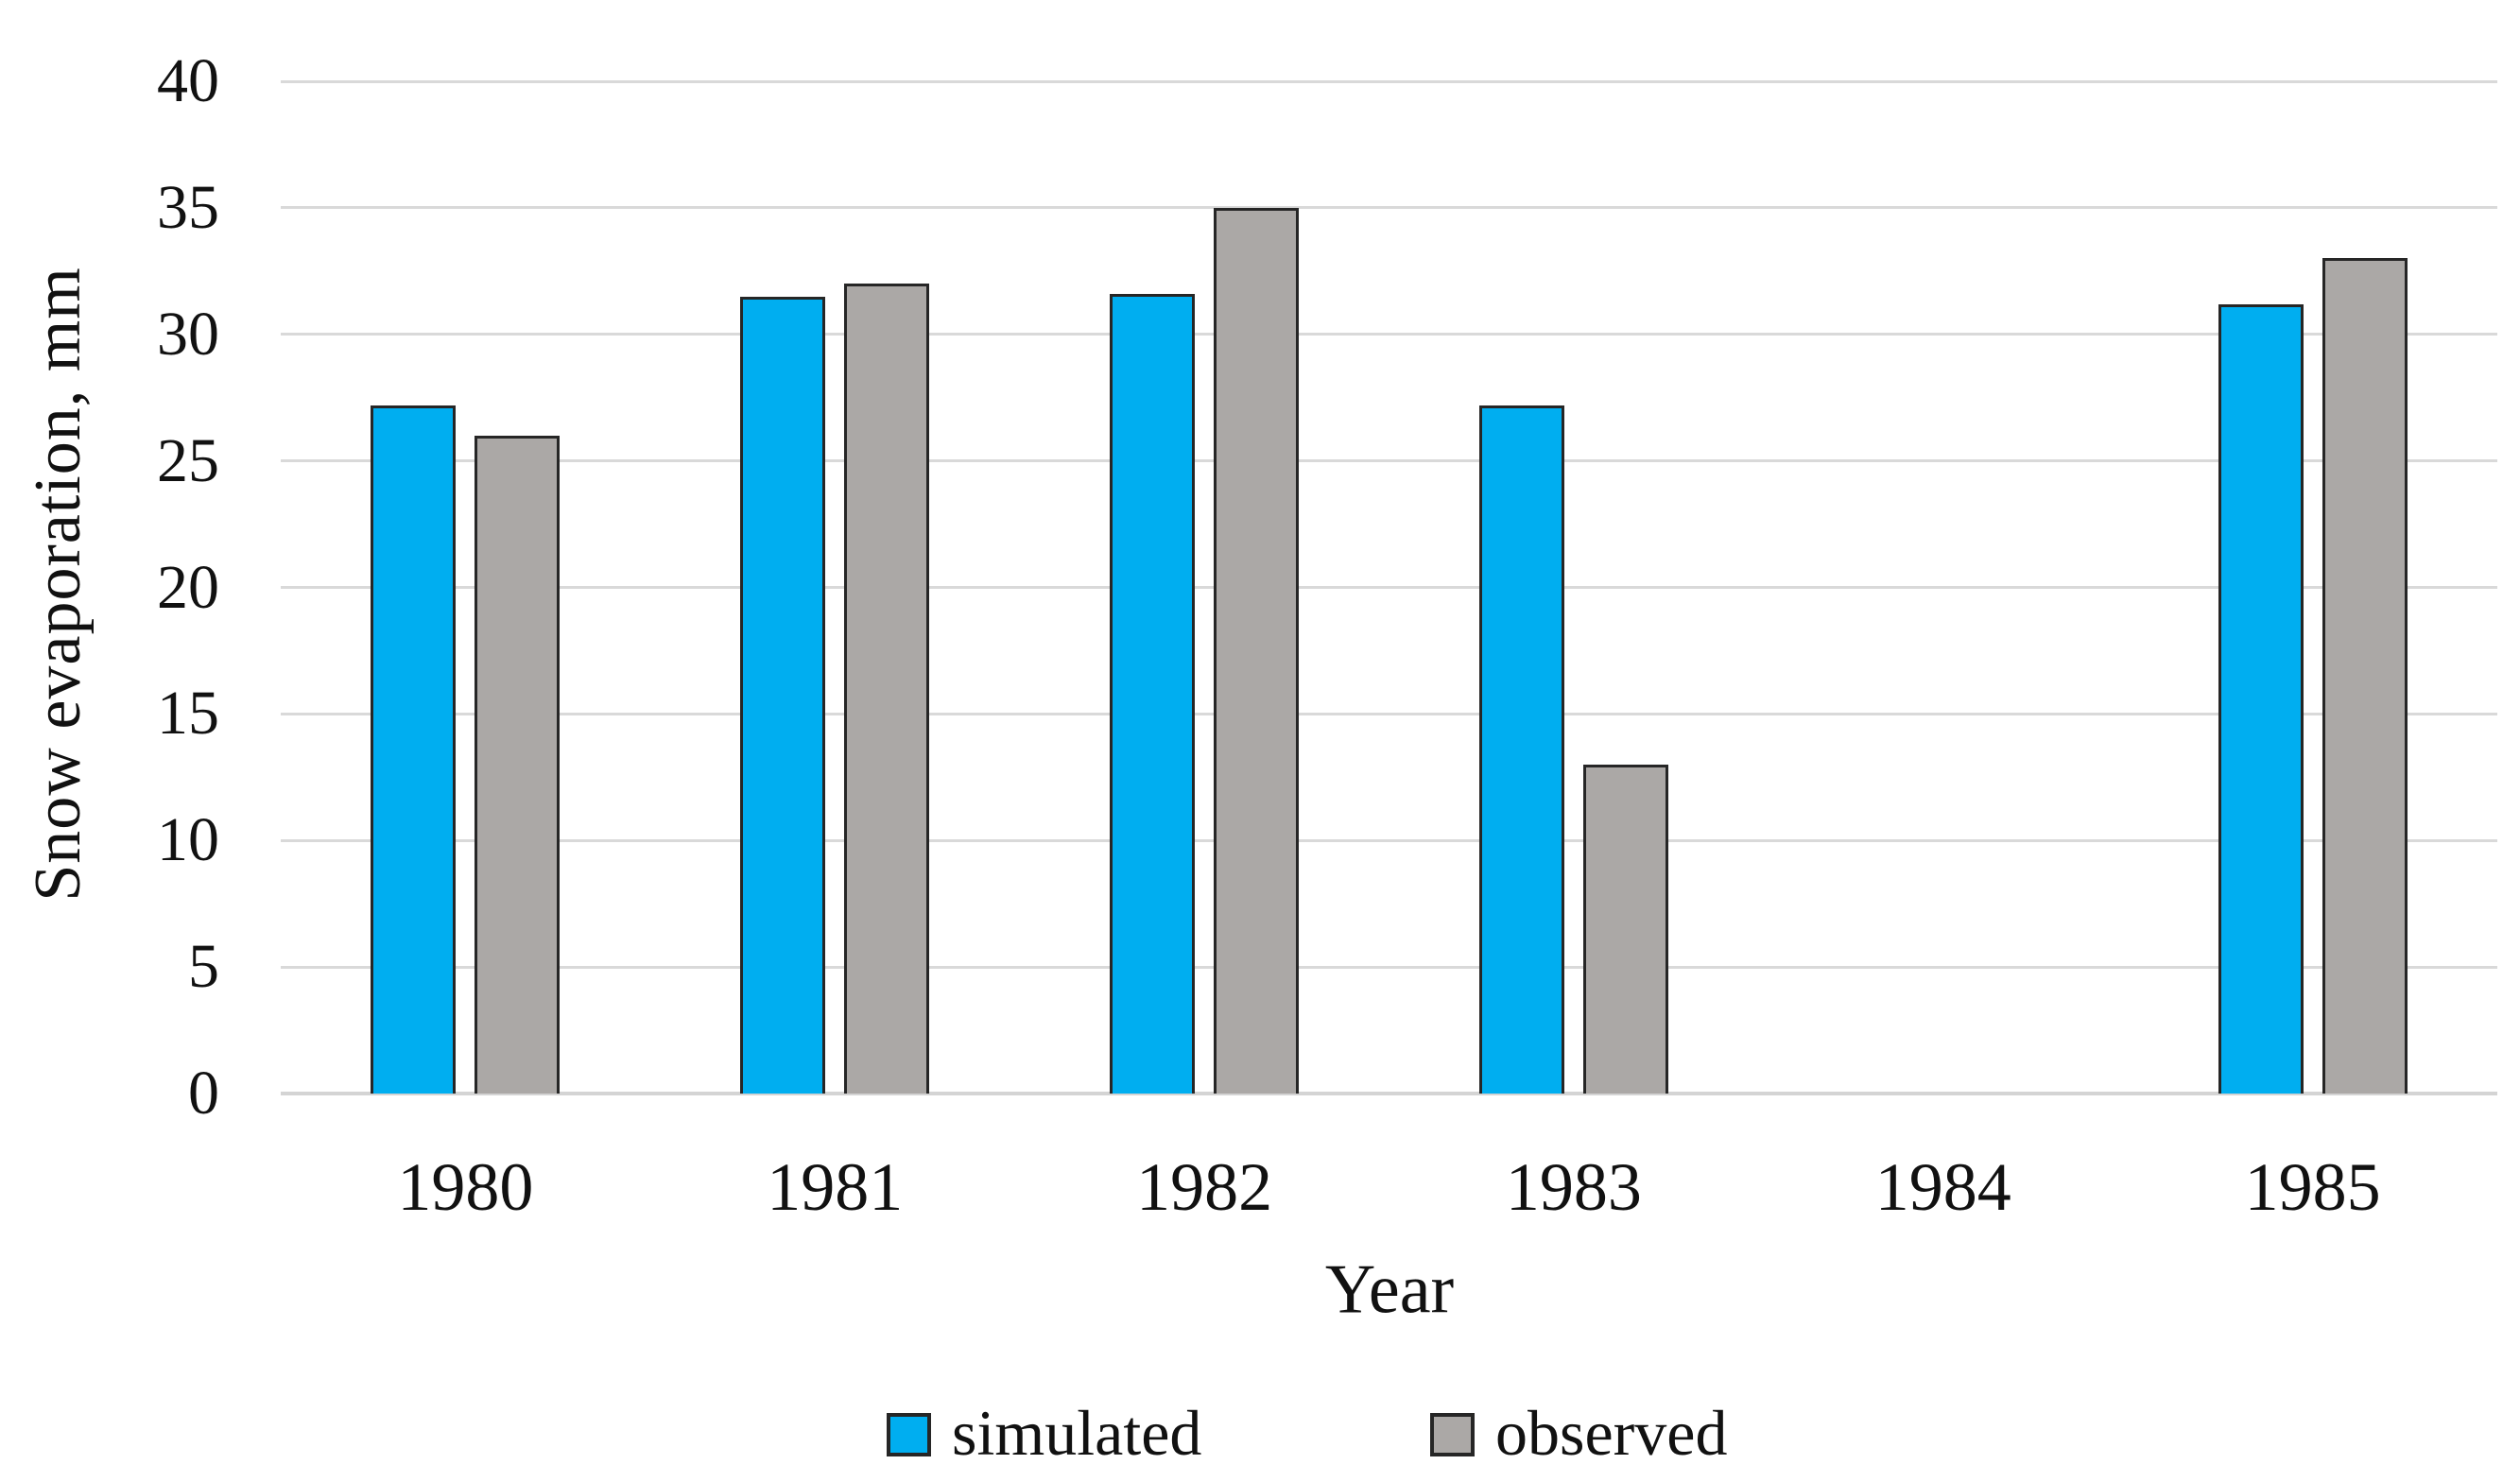  What do you see at coordinates (203, 967) in the screenshot?
I see `y-tick-label: 5` at bounding box center [203, 967].